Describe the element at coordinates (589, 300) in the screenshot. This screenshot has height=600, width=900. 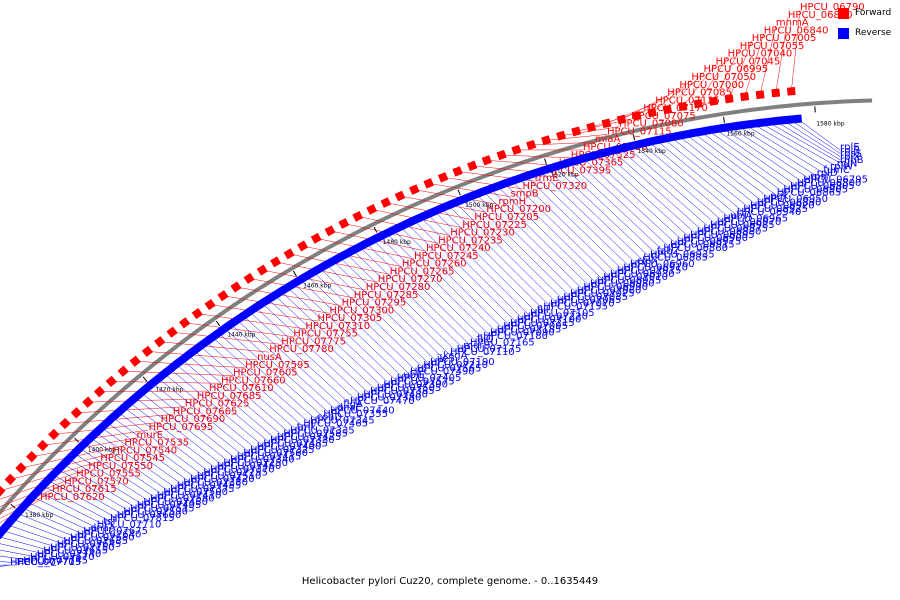
I see `gene-label-HPCU_07065: HPCU_07065` at that location.